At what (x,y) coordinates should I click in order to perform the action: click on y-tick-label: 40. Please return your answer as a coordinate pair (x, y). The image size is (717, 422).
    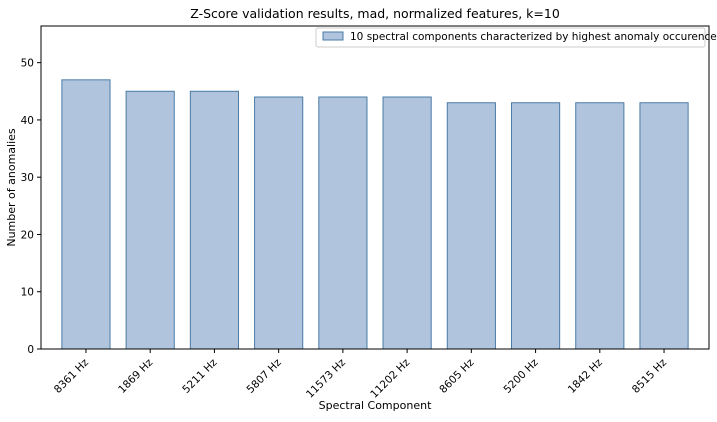
    Looking at the image, I should click on (27, 121).